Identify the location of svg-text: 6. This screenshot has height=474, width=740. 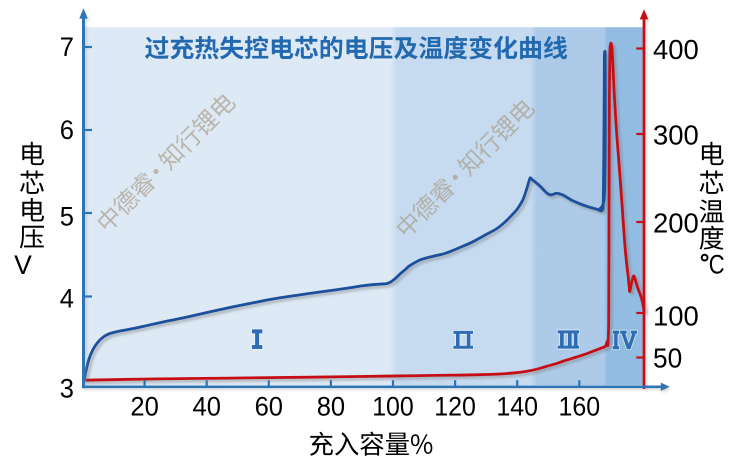
(67, 130).